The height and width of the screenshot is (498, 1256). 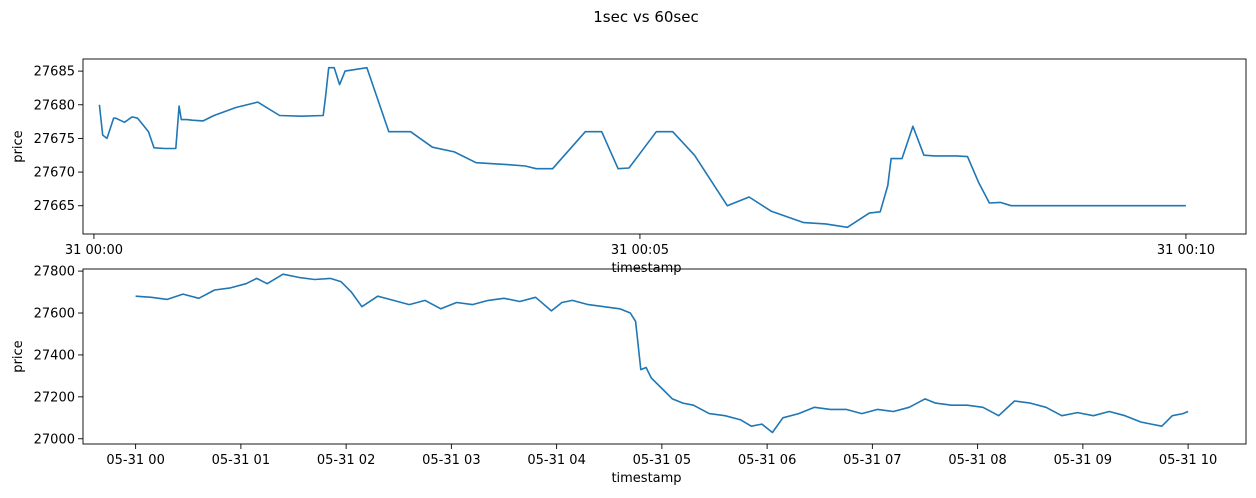 What do you see at coordinates (645, 17) in the screenshot?
I see `figure-title: 1sec vs 60sec` at bounding box center [645, 17].